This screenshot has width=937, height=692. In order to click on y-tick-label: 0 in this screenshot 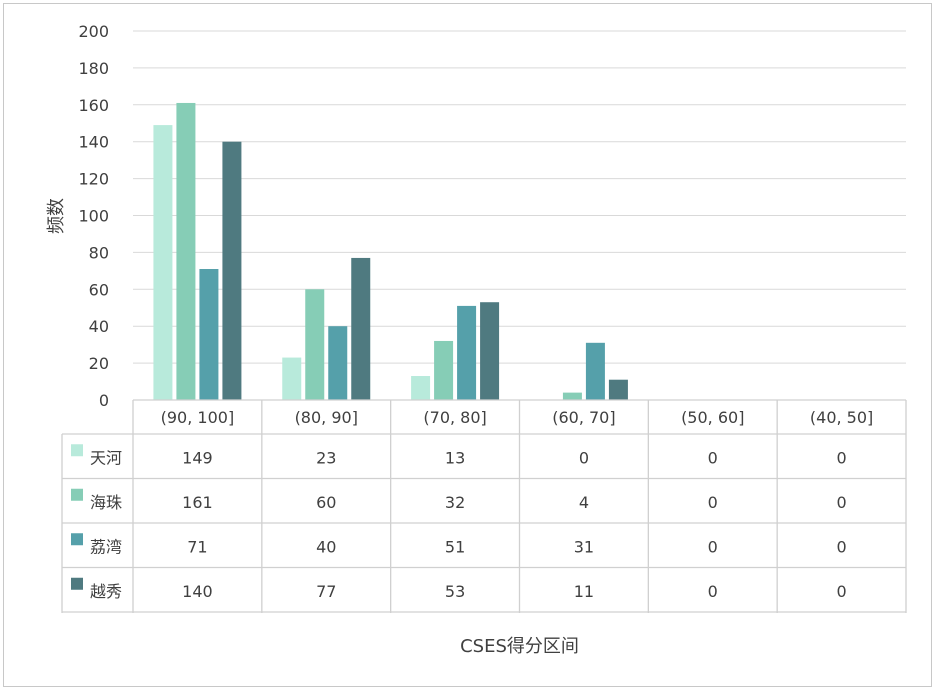, I will do `click(104, 400)`.